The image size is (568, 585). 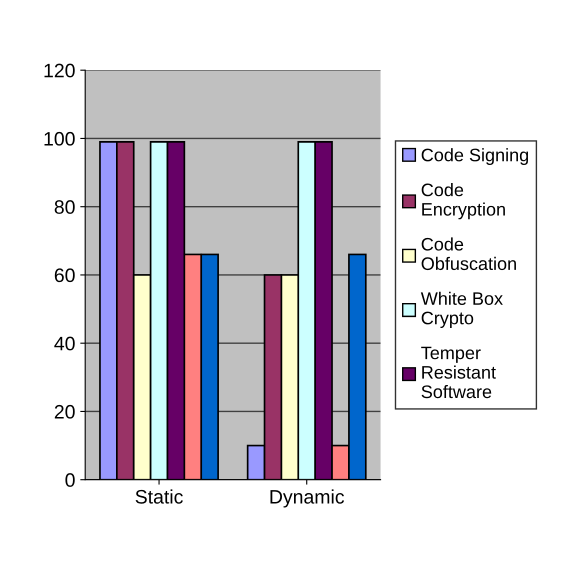 What do you see at coordinates (59, 139) in the screenshot?
I see `y-tick-label: 100` at bounding box center [59, 139].